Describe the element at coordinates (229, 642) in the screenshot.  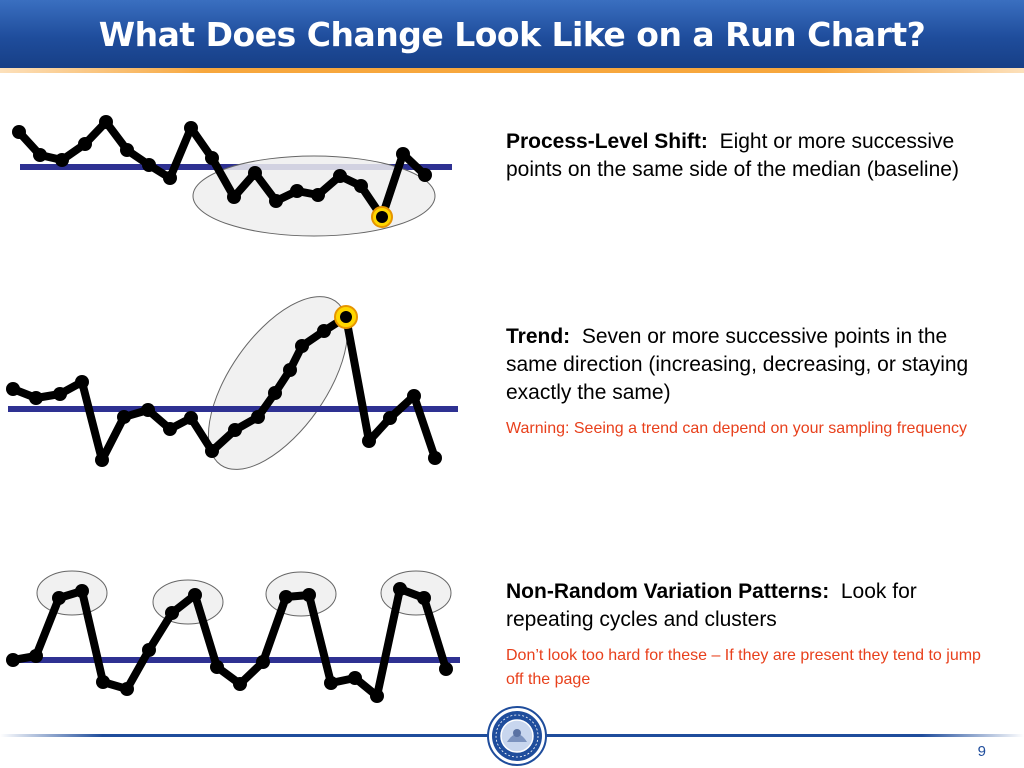
I see `pattern-data-points` at that location.